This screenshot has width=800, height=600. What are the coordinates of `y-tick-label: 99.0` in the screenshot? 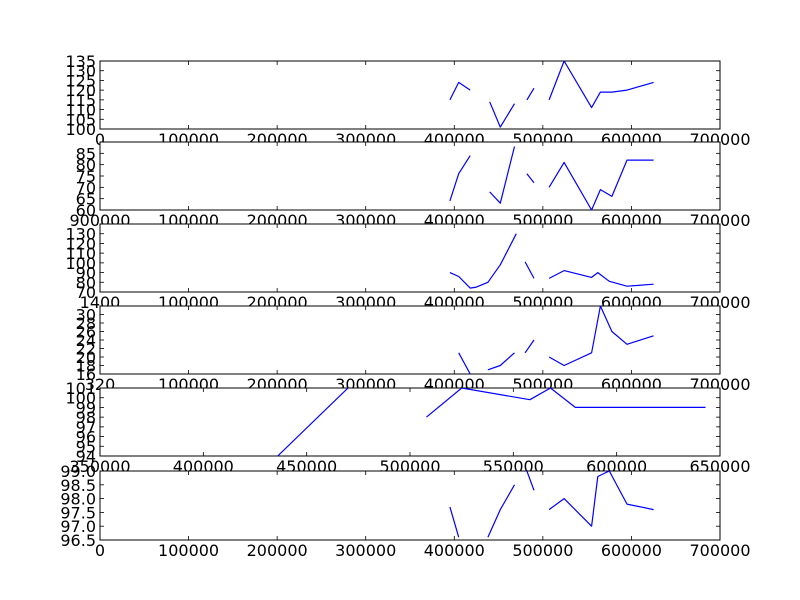 It's located at (78, 471).